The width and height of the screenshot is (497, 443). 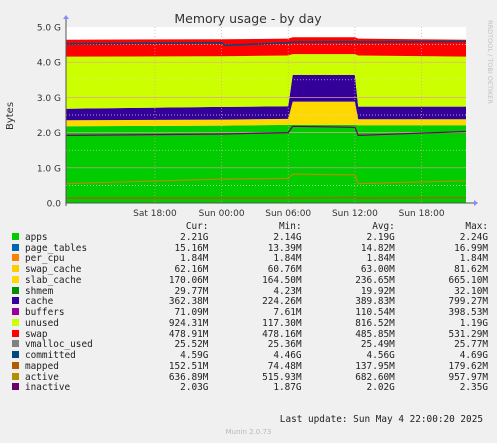 I want to click on legend-row: unused 924.31M 117.30M 816.52M 1.19G, so click(x=250, y=323).